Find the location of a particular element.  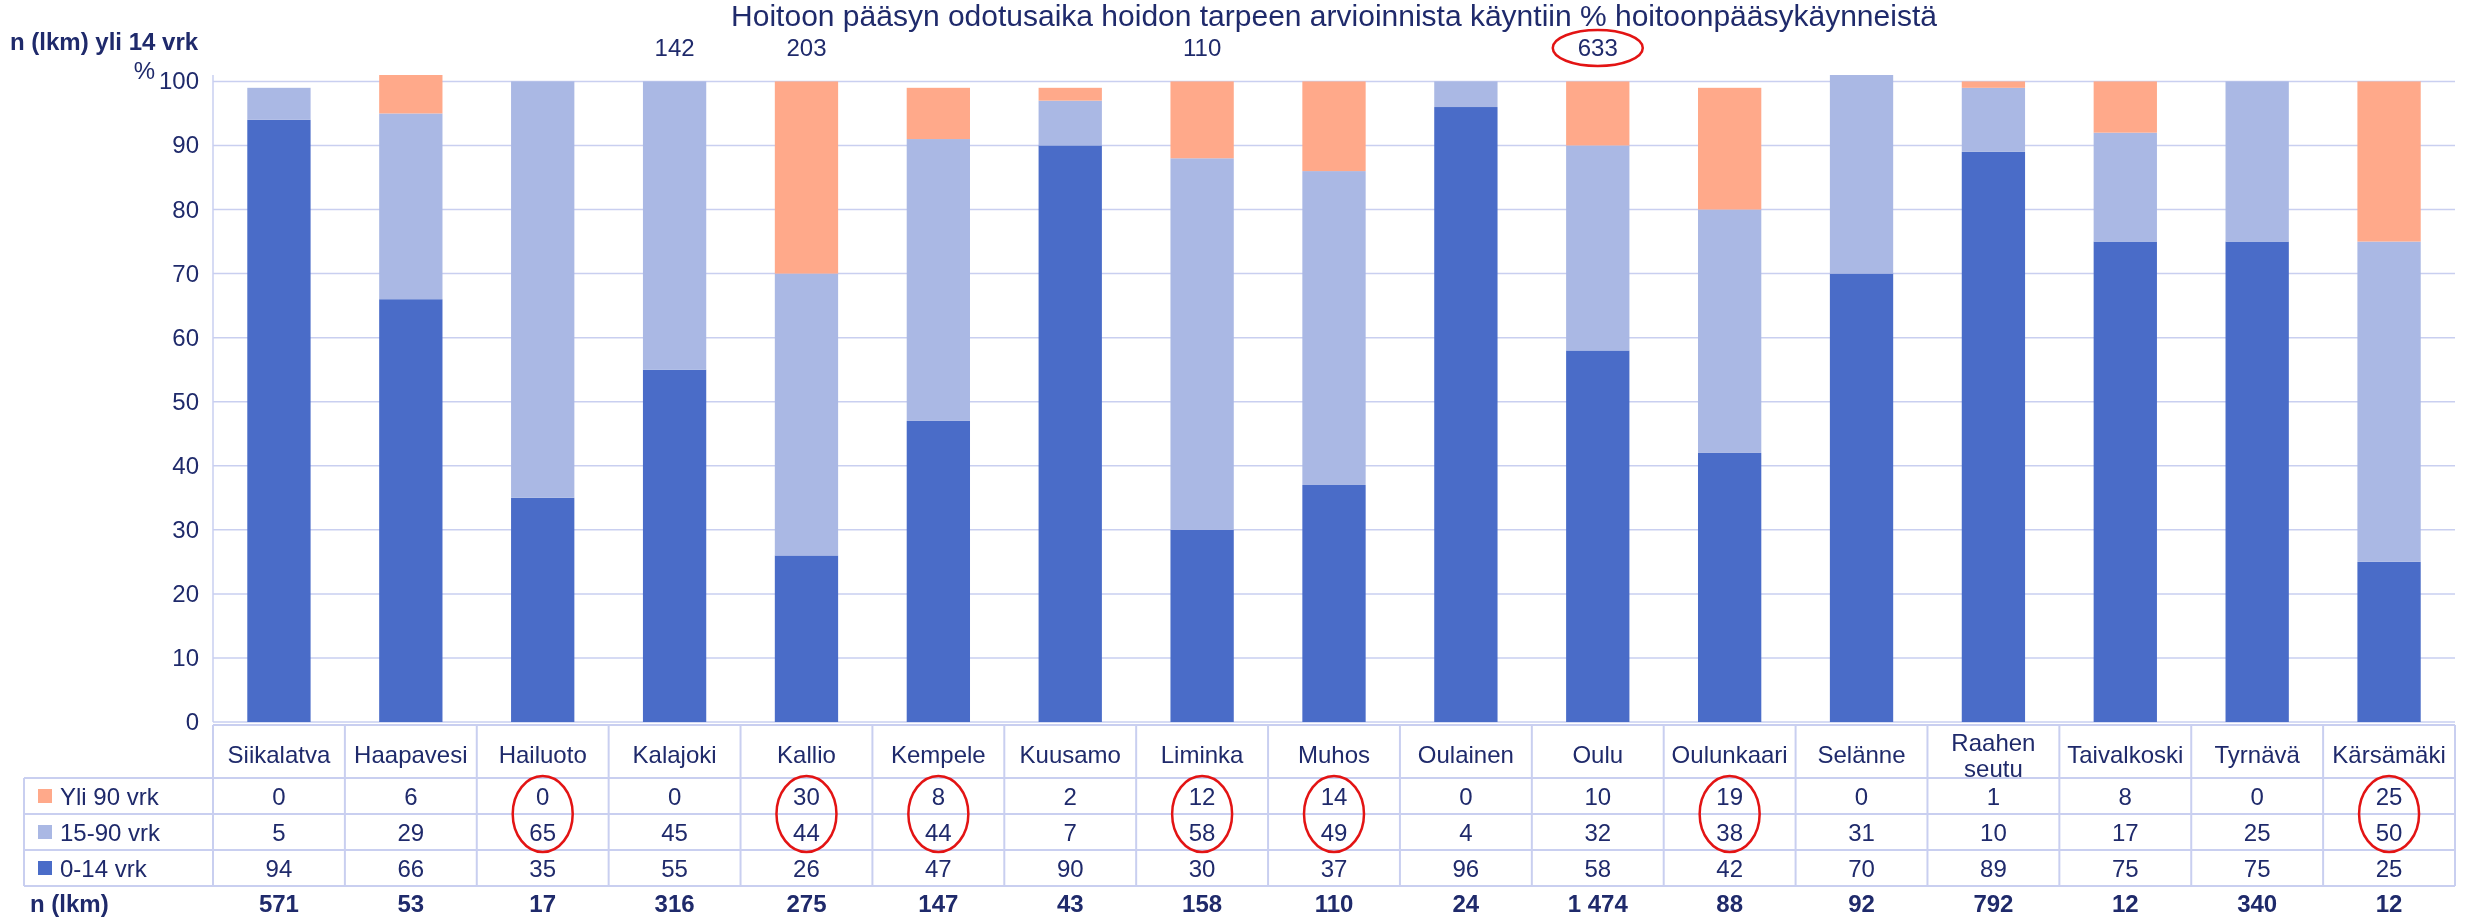

data-label: 44 is located at coordinates (806, 832).